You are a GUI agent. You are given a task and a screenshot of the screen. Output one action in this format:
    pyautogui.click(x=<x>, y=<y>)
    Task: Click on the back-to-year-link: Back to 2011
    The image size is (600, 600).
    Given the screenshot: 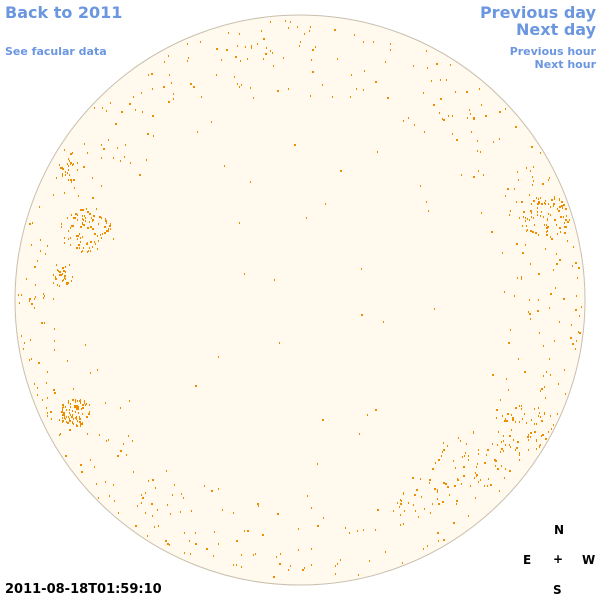 What is the action you would take?
    pyautogui.click(x=64, y=12)
    